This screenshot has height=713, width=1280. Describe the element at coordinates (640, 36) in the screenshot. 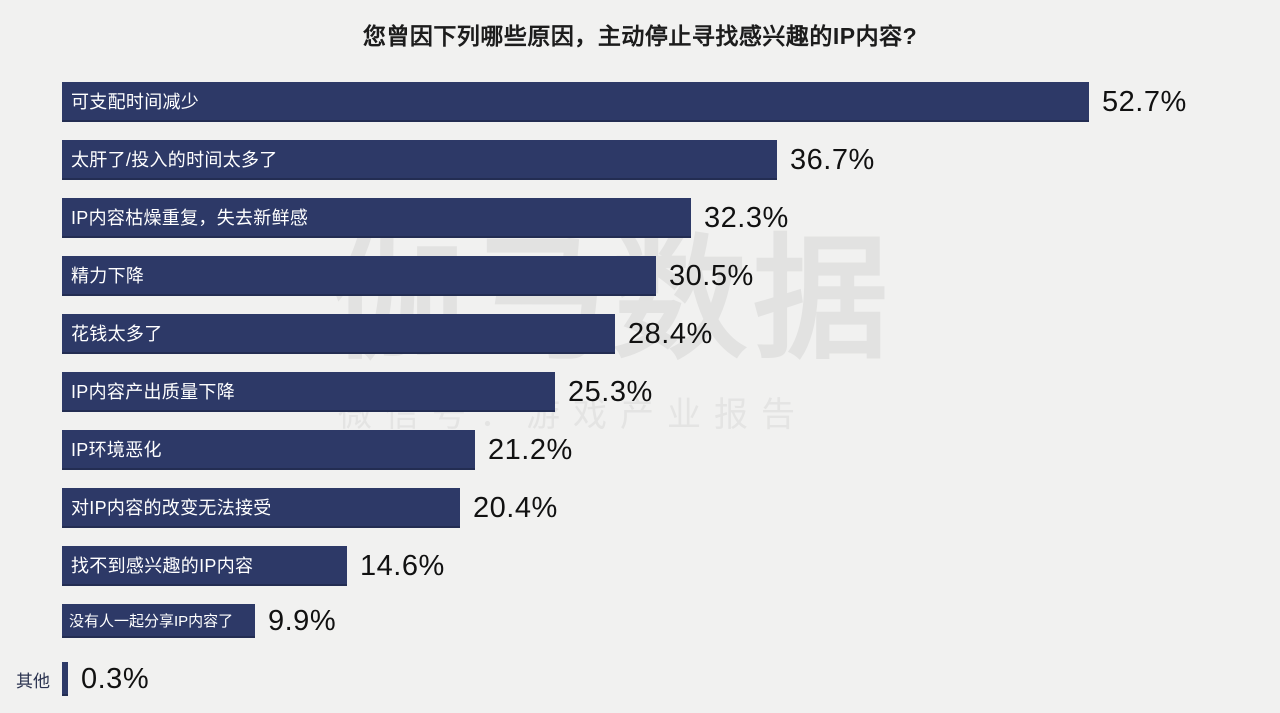

I see `chart-title: 您曾因下列哪些原因，主动停止寻找感兴趣的IP内容?` at that location.